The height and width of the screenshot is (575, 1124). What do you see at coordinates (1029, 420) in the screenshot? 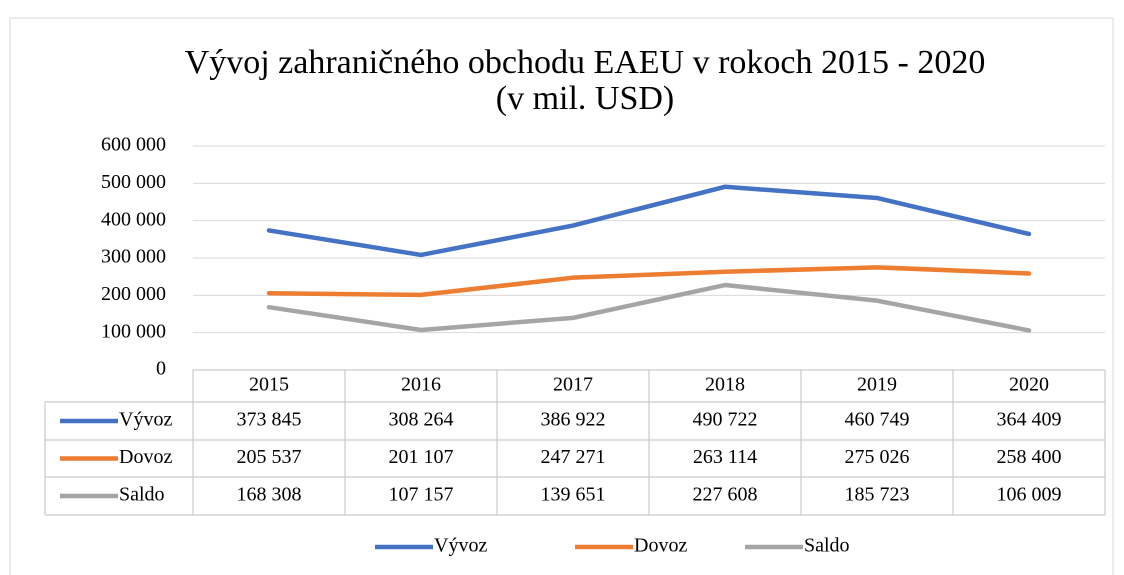
I see `table-value: 364 409` at bounding box center [1029, 420].